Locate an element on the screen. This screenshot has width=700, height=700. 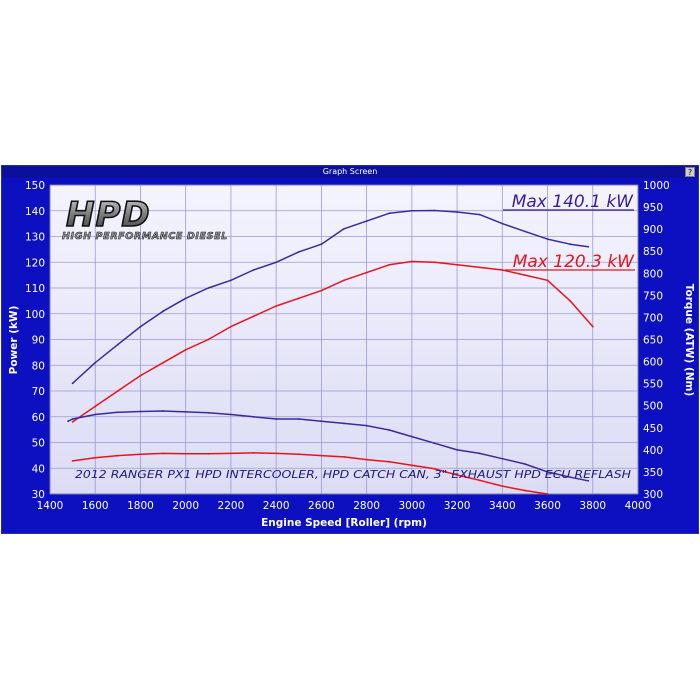
x-axis-label: Engine Speed [Roller] (rpm) is located at coordinates (344, 523).